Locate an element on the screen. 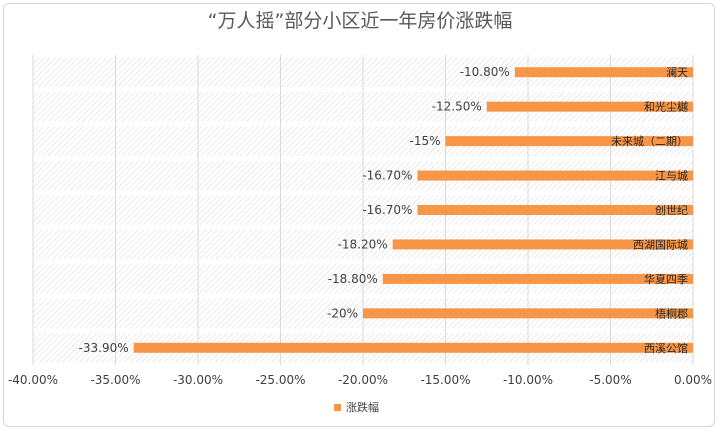 This screenshot has height=432, width=720. category-label: 和光尘樾 is located at coordinates (666, 107).